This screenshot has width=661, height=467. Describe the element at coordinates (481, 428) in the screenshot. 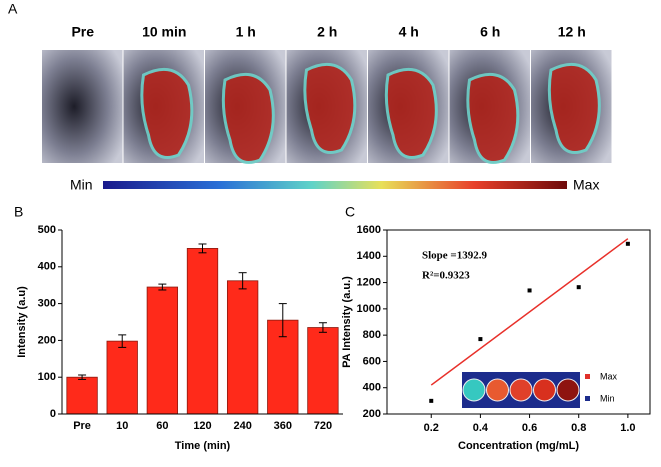

I see `x-tick-label: 0.4` at that location.